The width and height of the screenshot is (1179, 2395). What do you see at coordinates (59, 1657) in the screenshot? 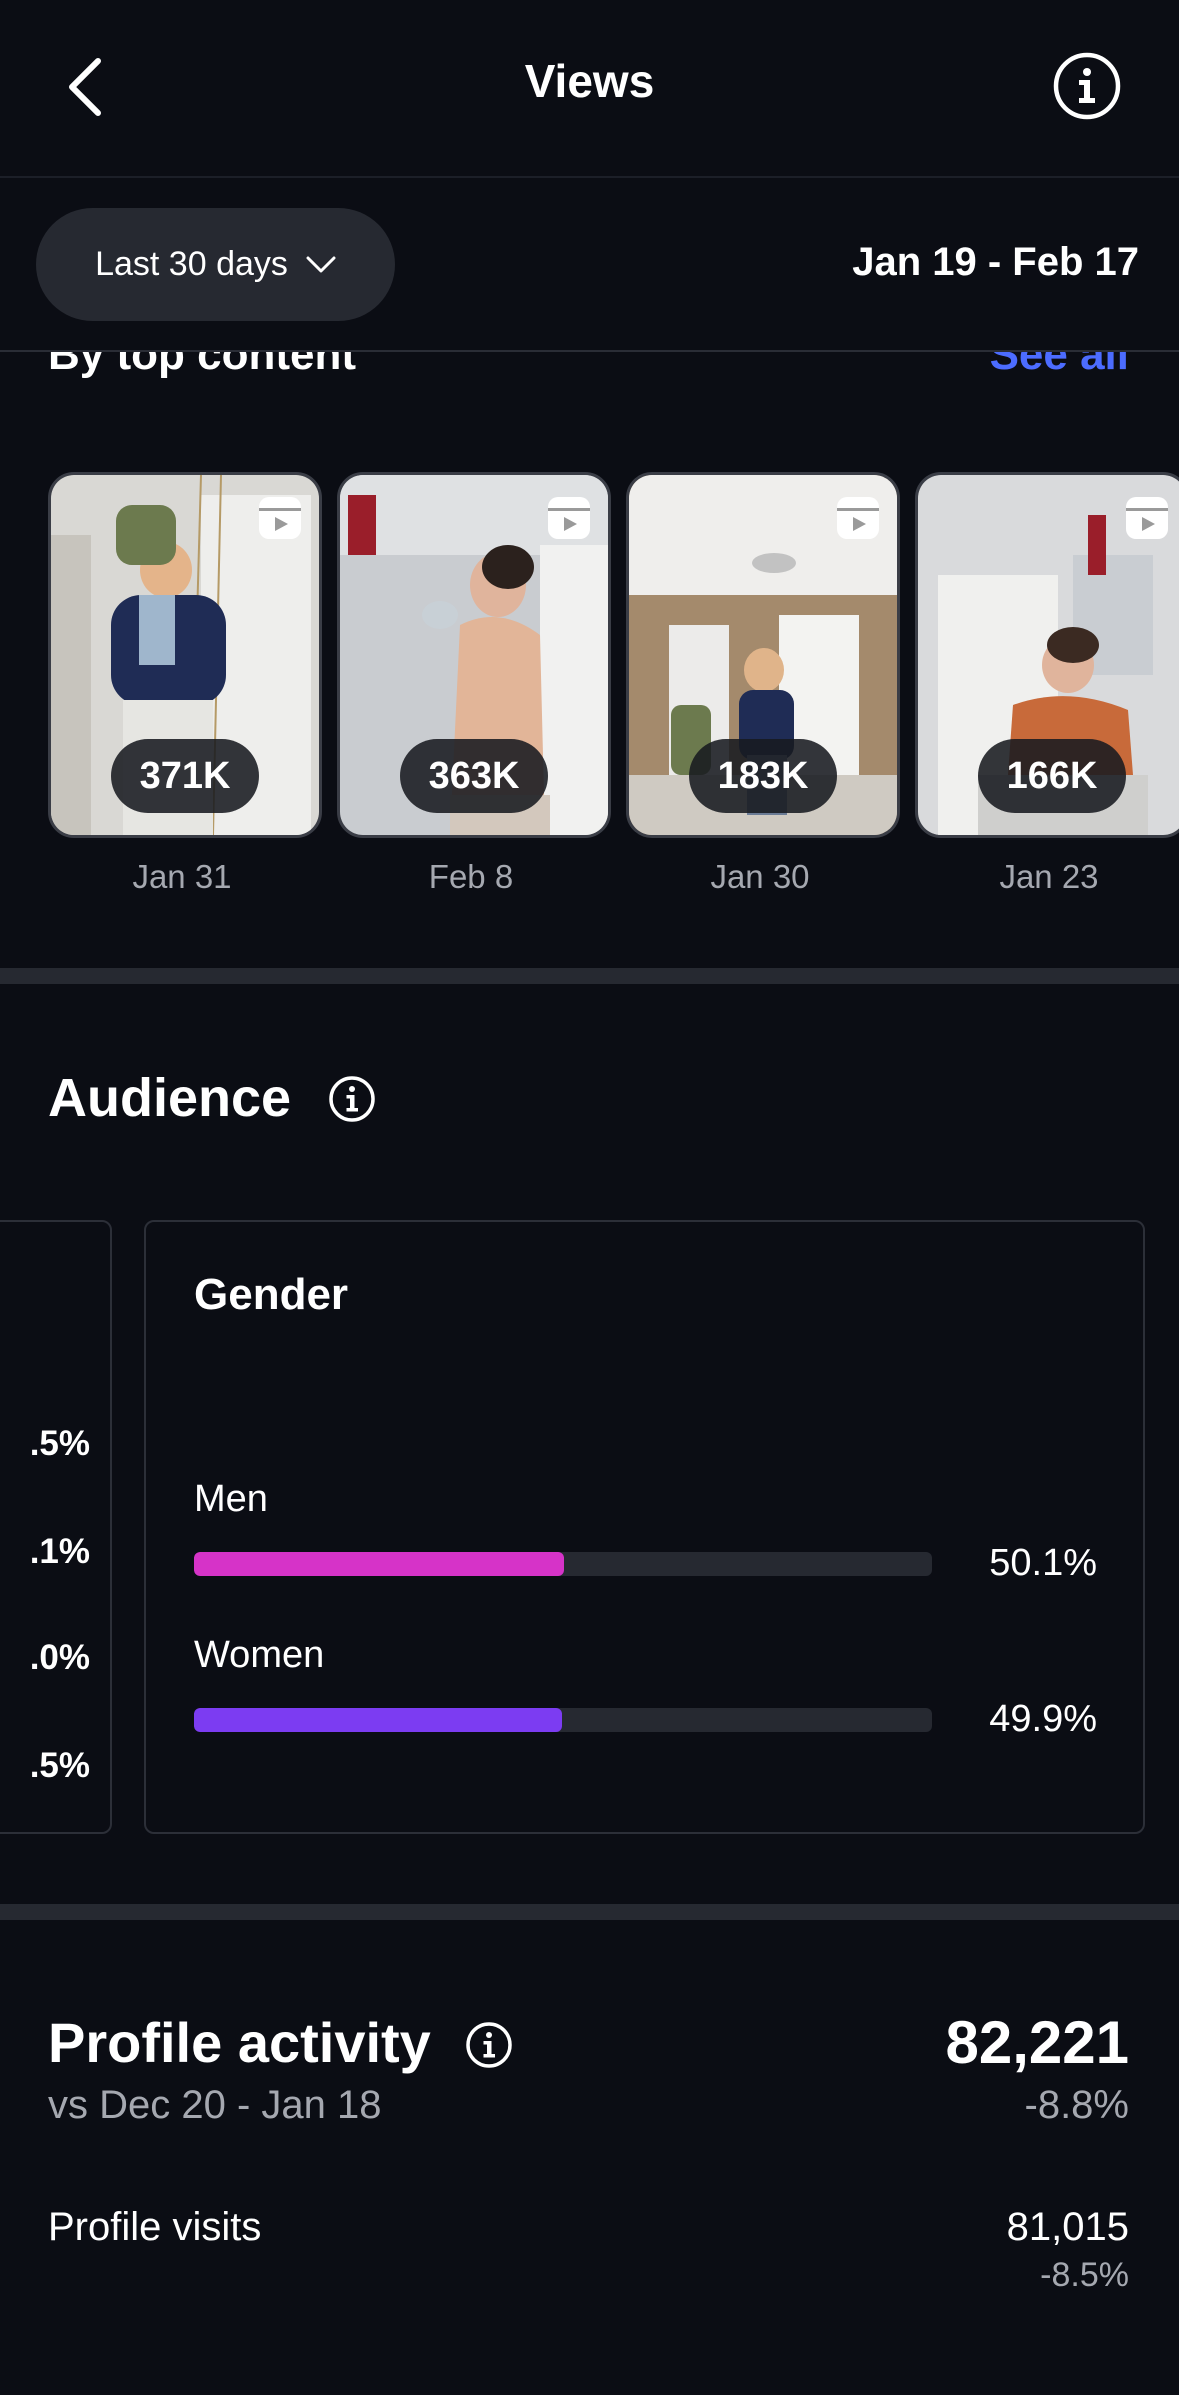
I see `age-percent: .0%` at bounding box center [59, 1657].